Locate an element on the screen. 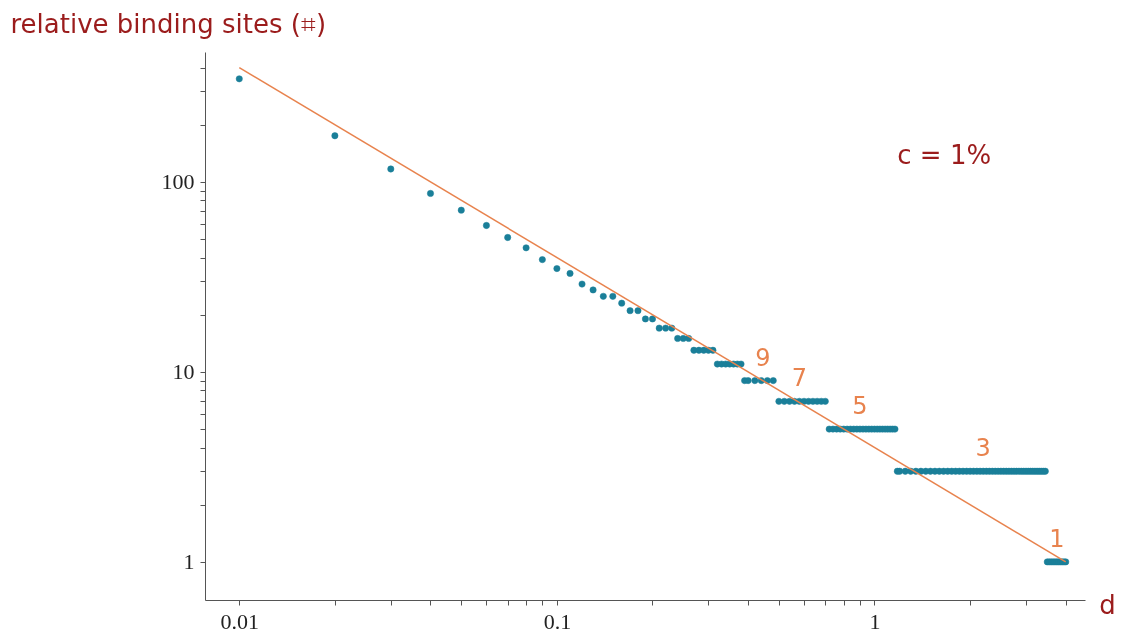 The width and height of the screenshot is (1133, 641). x-tick-label: 0.01 is located at coordinates (240, 621).